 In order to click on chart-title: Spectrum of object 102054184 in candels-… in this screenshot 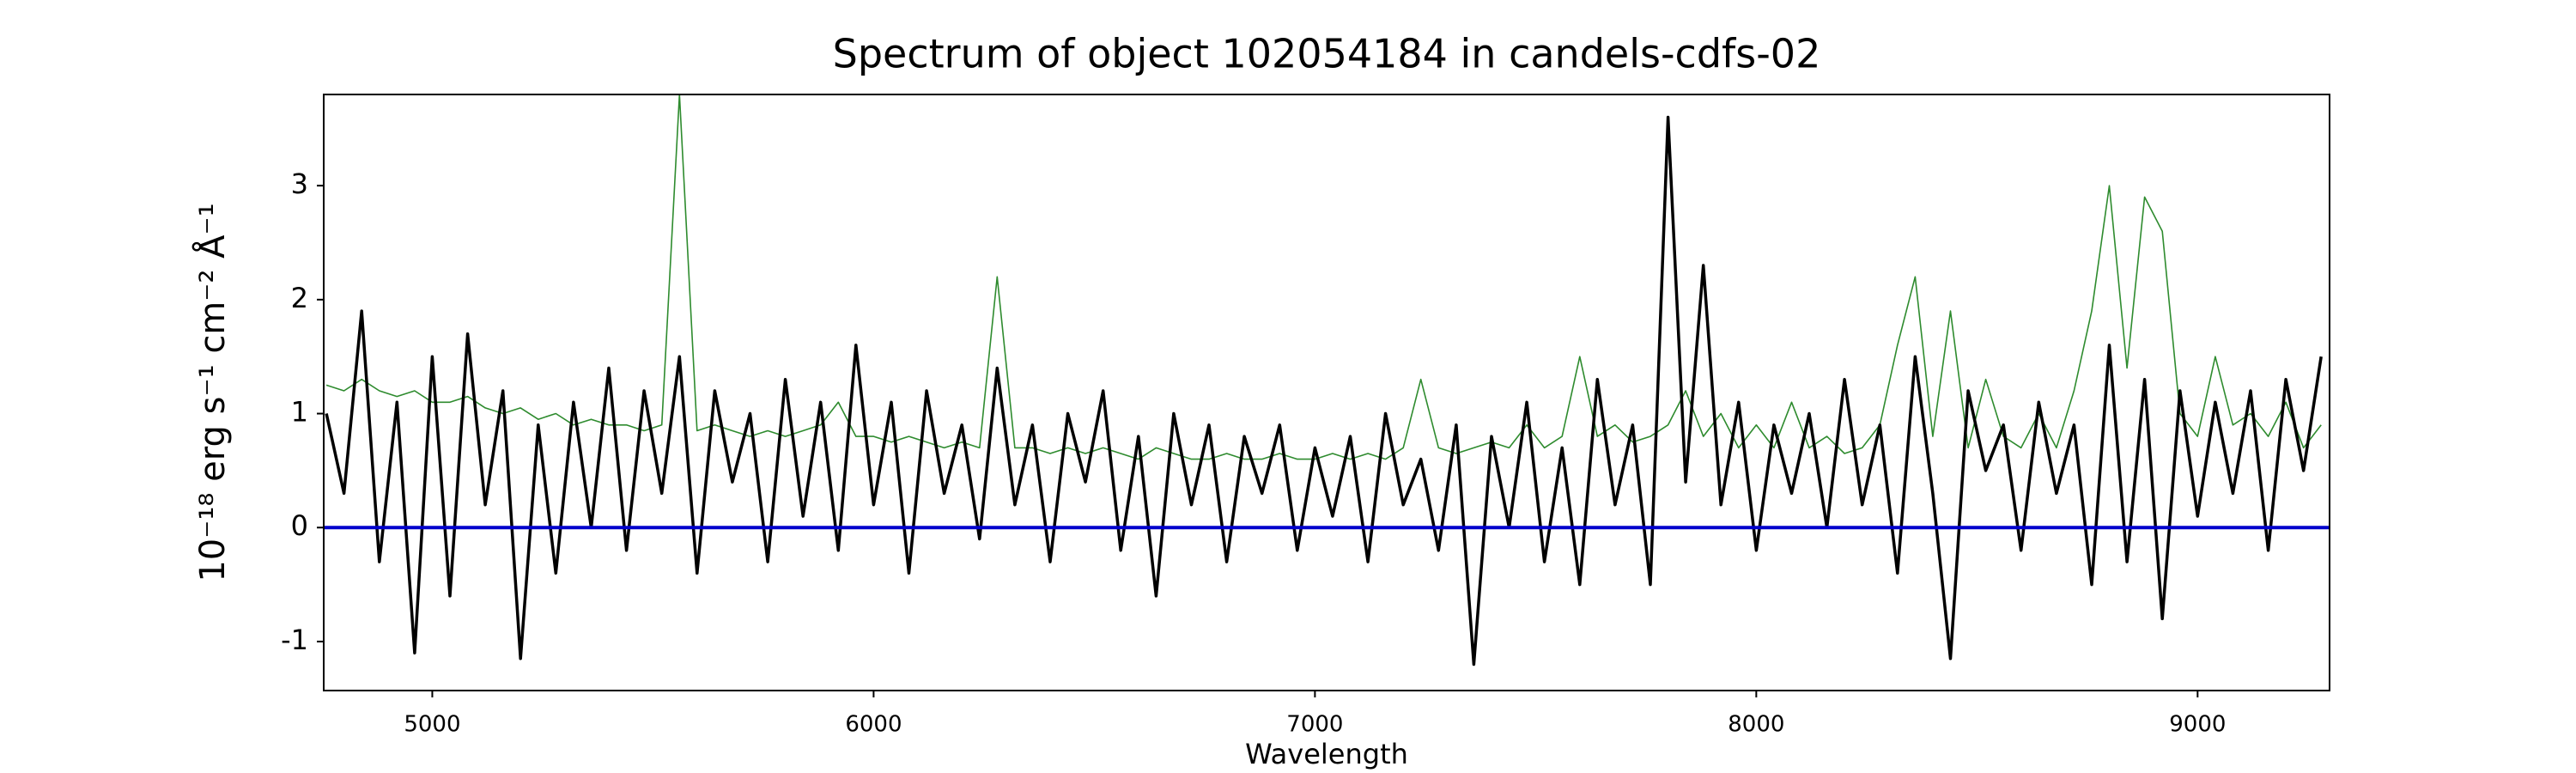, I will do `click(1327, 54)`.